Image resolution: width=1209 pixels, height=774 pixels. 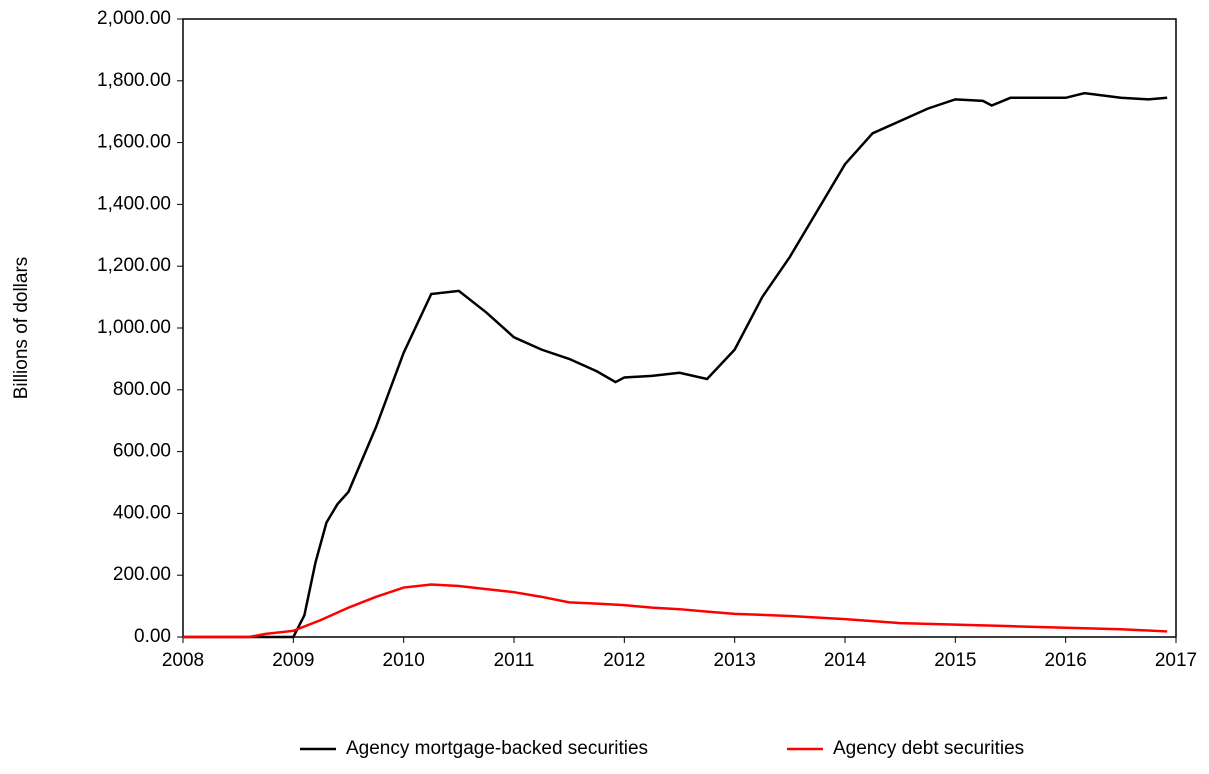 I want to click on y-tick-label: 0.00, so click(x=152, y=636).